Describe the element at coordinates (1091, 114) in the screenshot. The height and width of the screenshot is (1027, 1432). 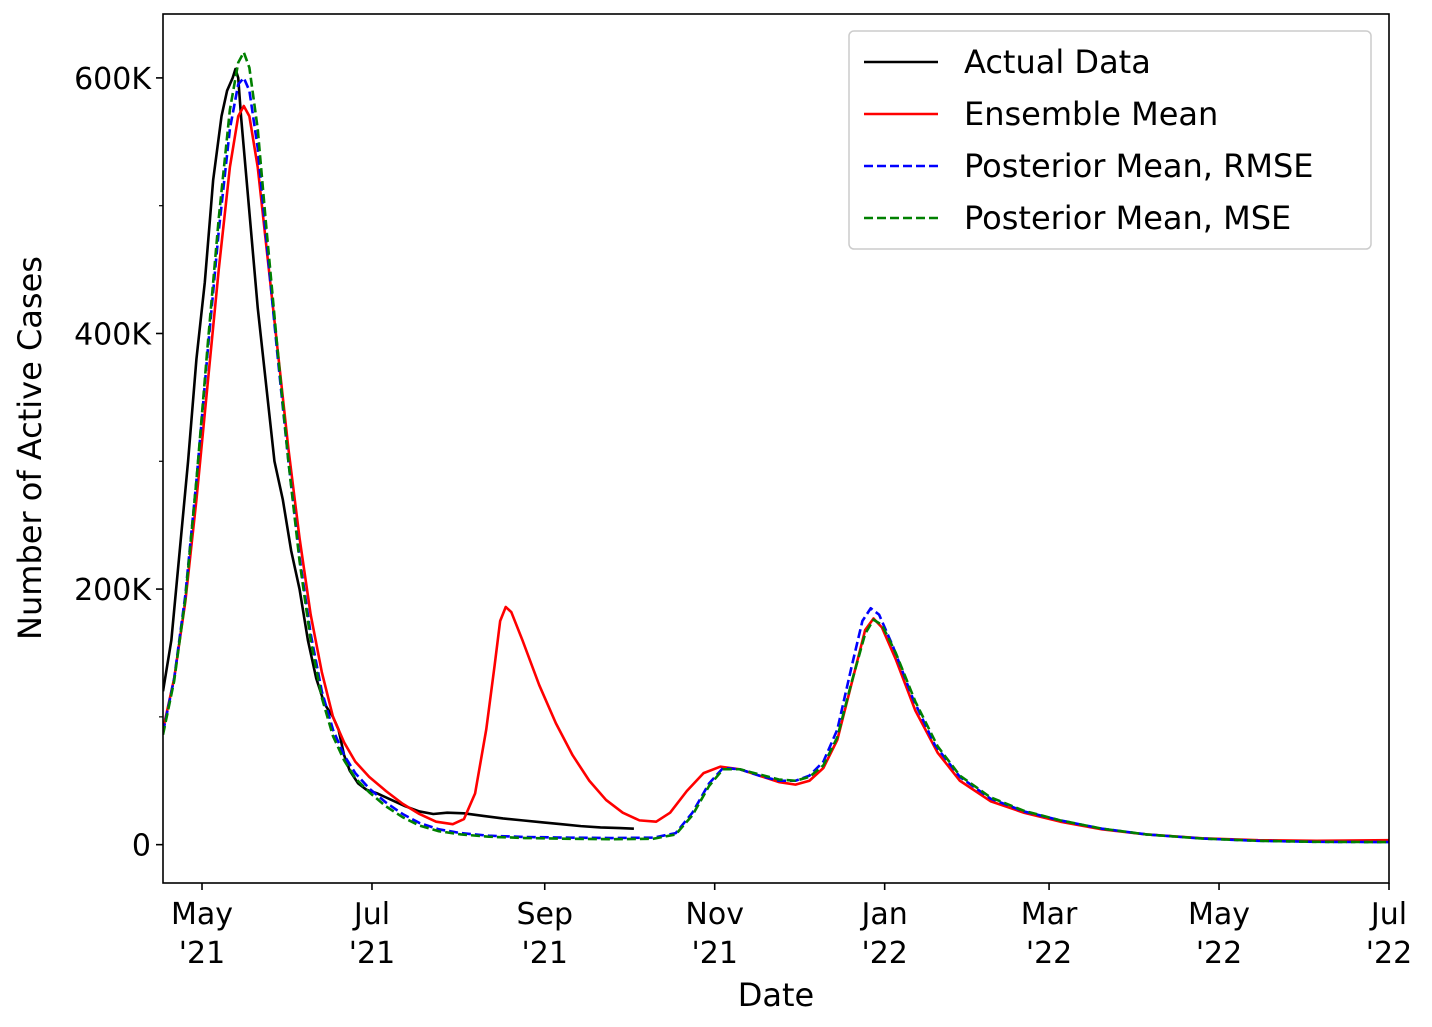
I see `legend-label-2: Ensemble Mean` at that location.